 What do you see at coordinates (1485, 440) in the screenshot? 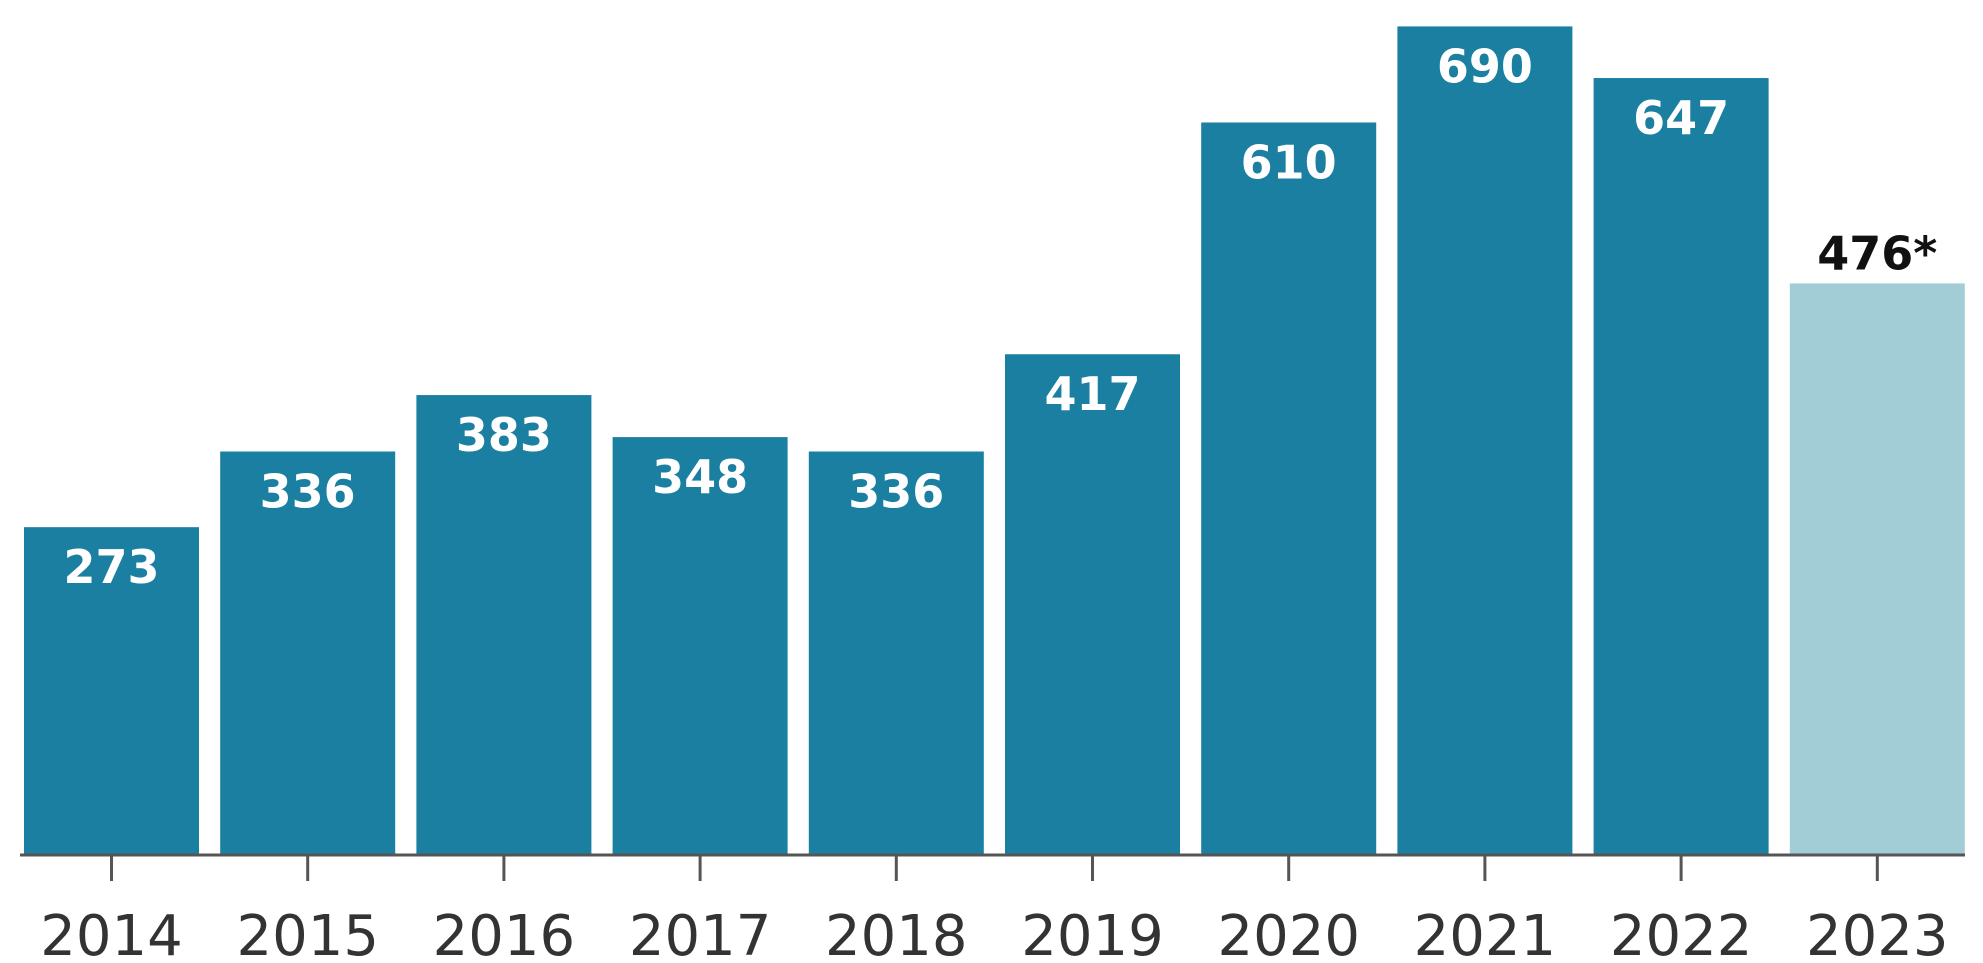
I see `bar-2021` at bounding box center [1485, 440].